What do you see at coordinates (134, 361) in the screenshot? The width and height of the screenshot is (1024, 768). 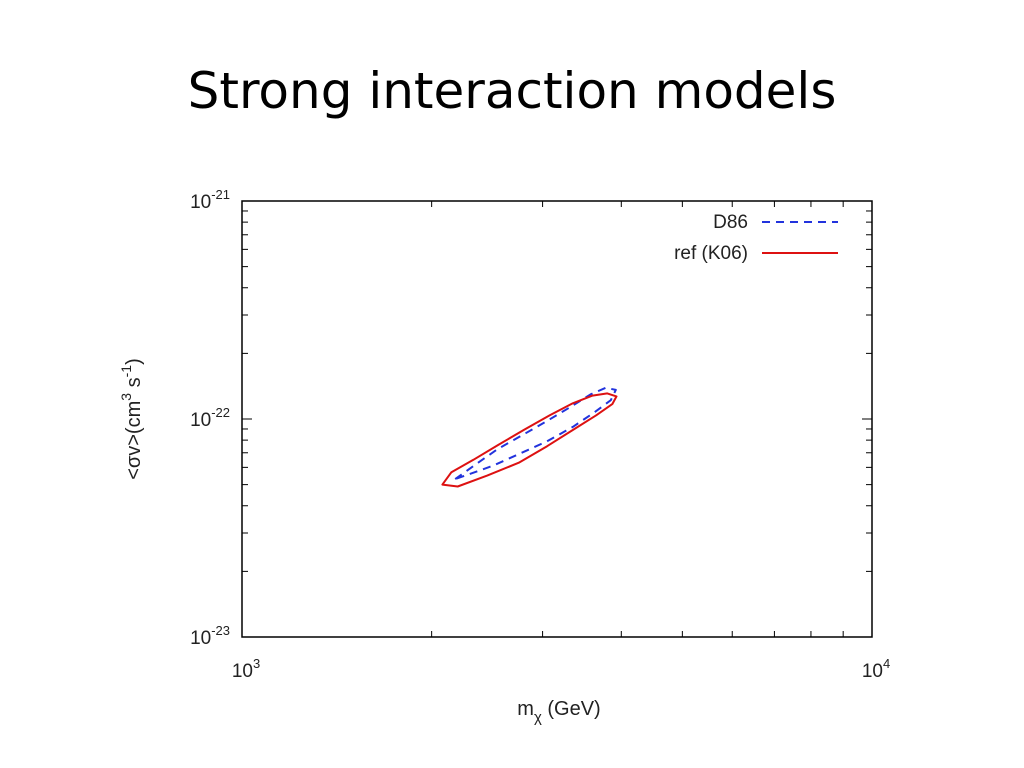 I see `y-axis-label-part3: )` at bounding box center [134, 361].